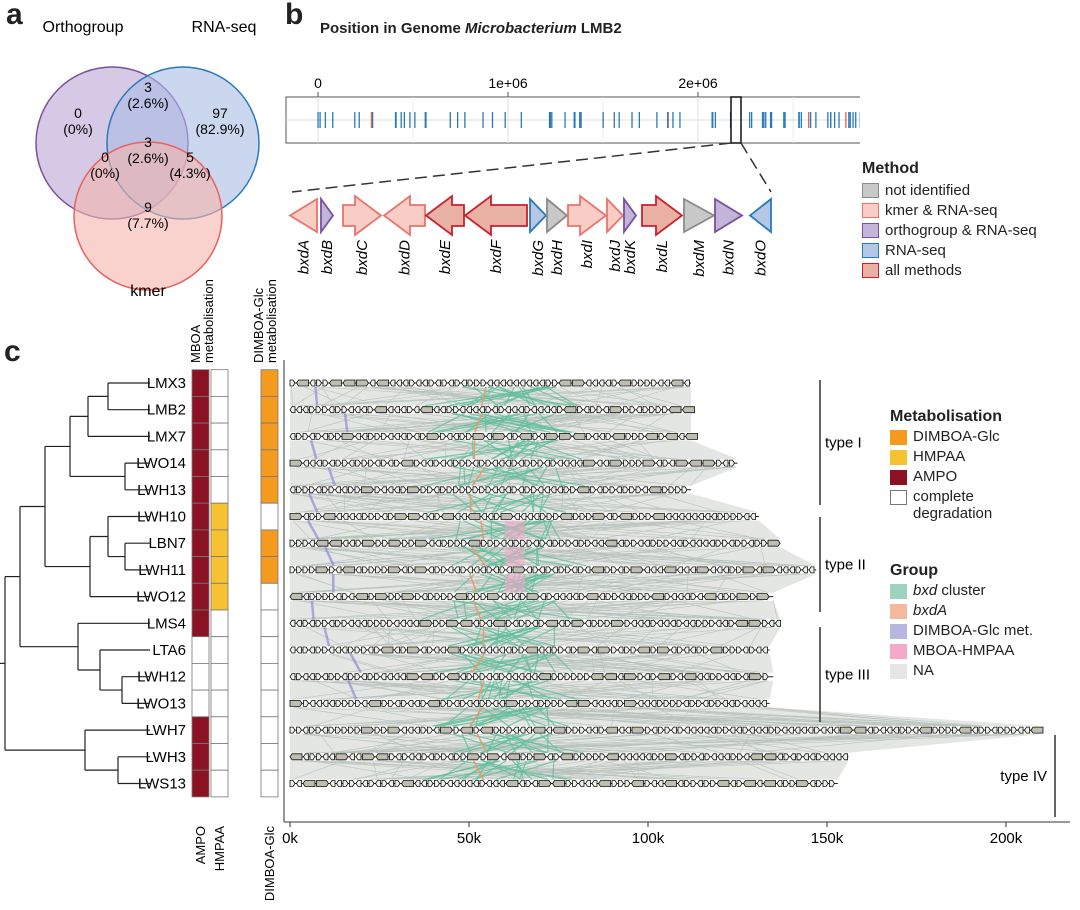  I want to click on strain-label: LWH12, so click(161, 677).